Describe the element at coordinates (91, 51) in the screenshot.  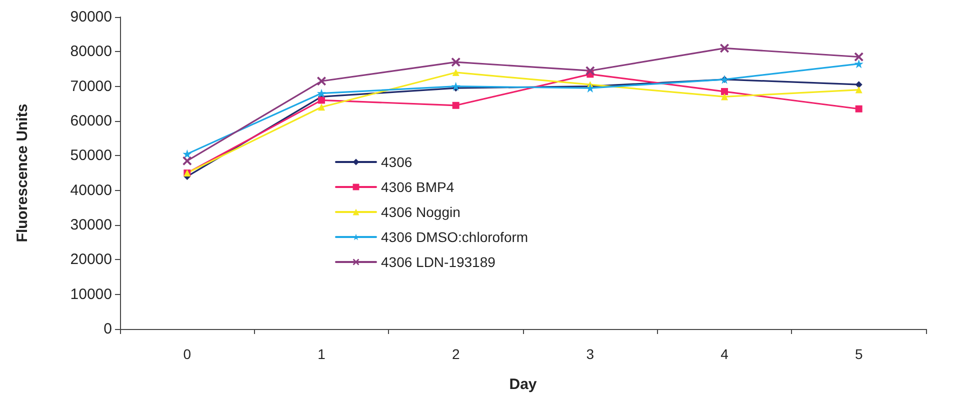
I see `y-tick-label: 80000` at that location.